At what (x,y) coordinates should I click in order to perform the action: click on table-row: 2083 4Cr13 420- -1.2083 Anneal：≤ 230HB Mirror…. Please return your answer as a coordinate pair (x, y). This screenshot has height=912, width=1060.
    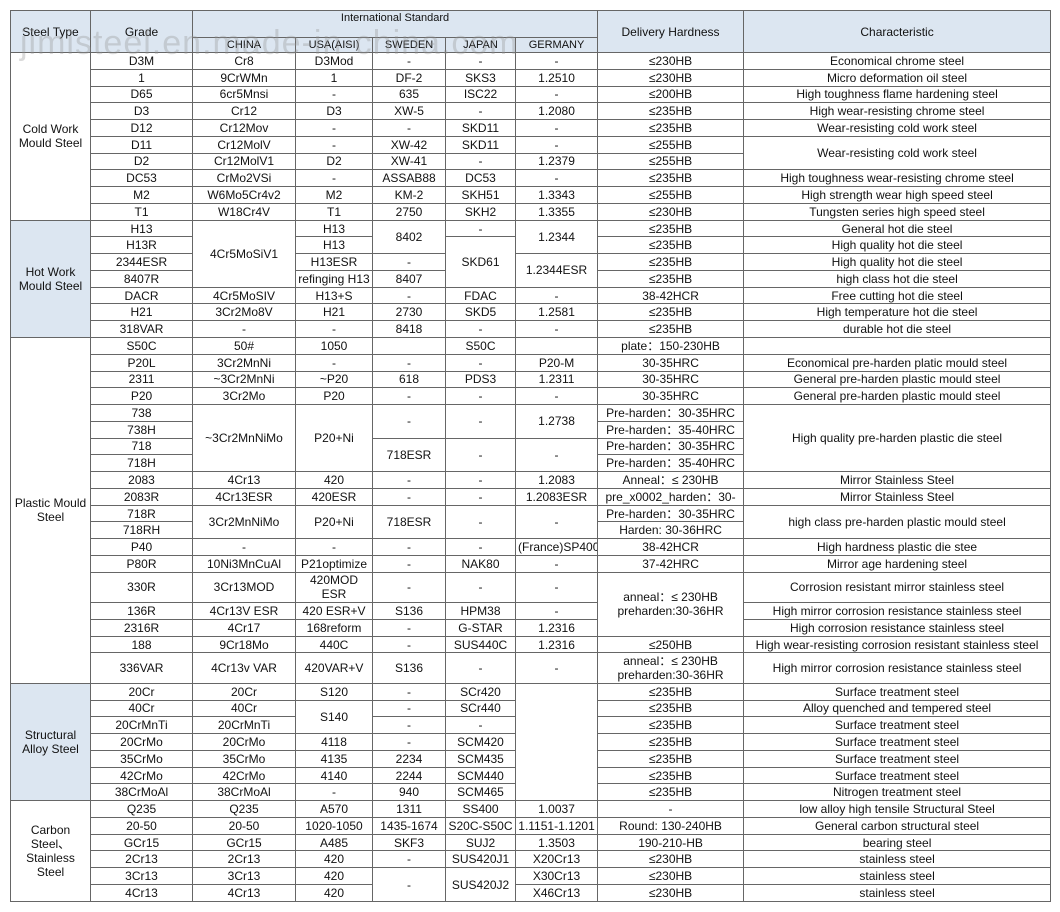
    Looking at the image, I should click on (531, 480).